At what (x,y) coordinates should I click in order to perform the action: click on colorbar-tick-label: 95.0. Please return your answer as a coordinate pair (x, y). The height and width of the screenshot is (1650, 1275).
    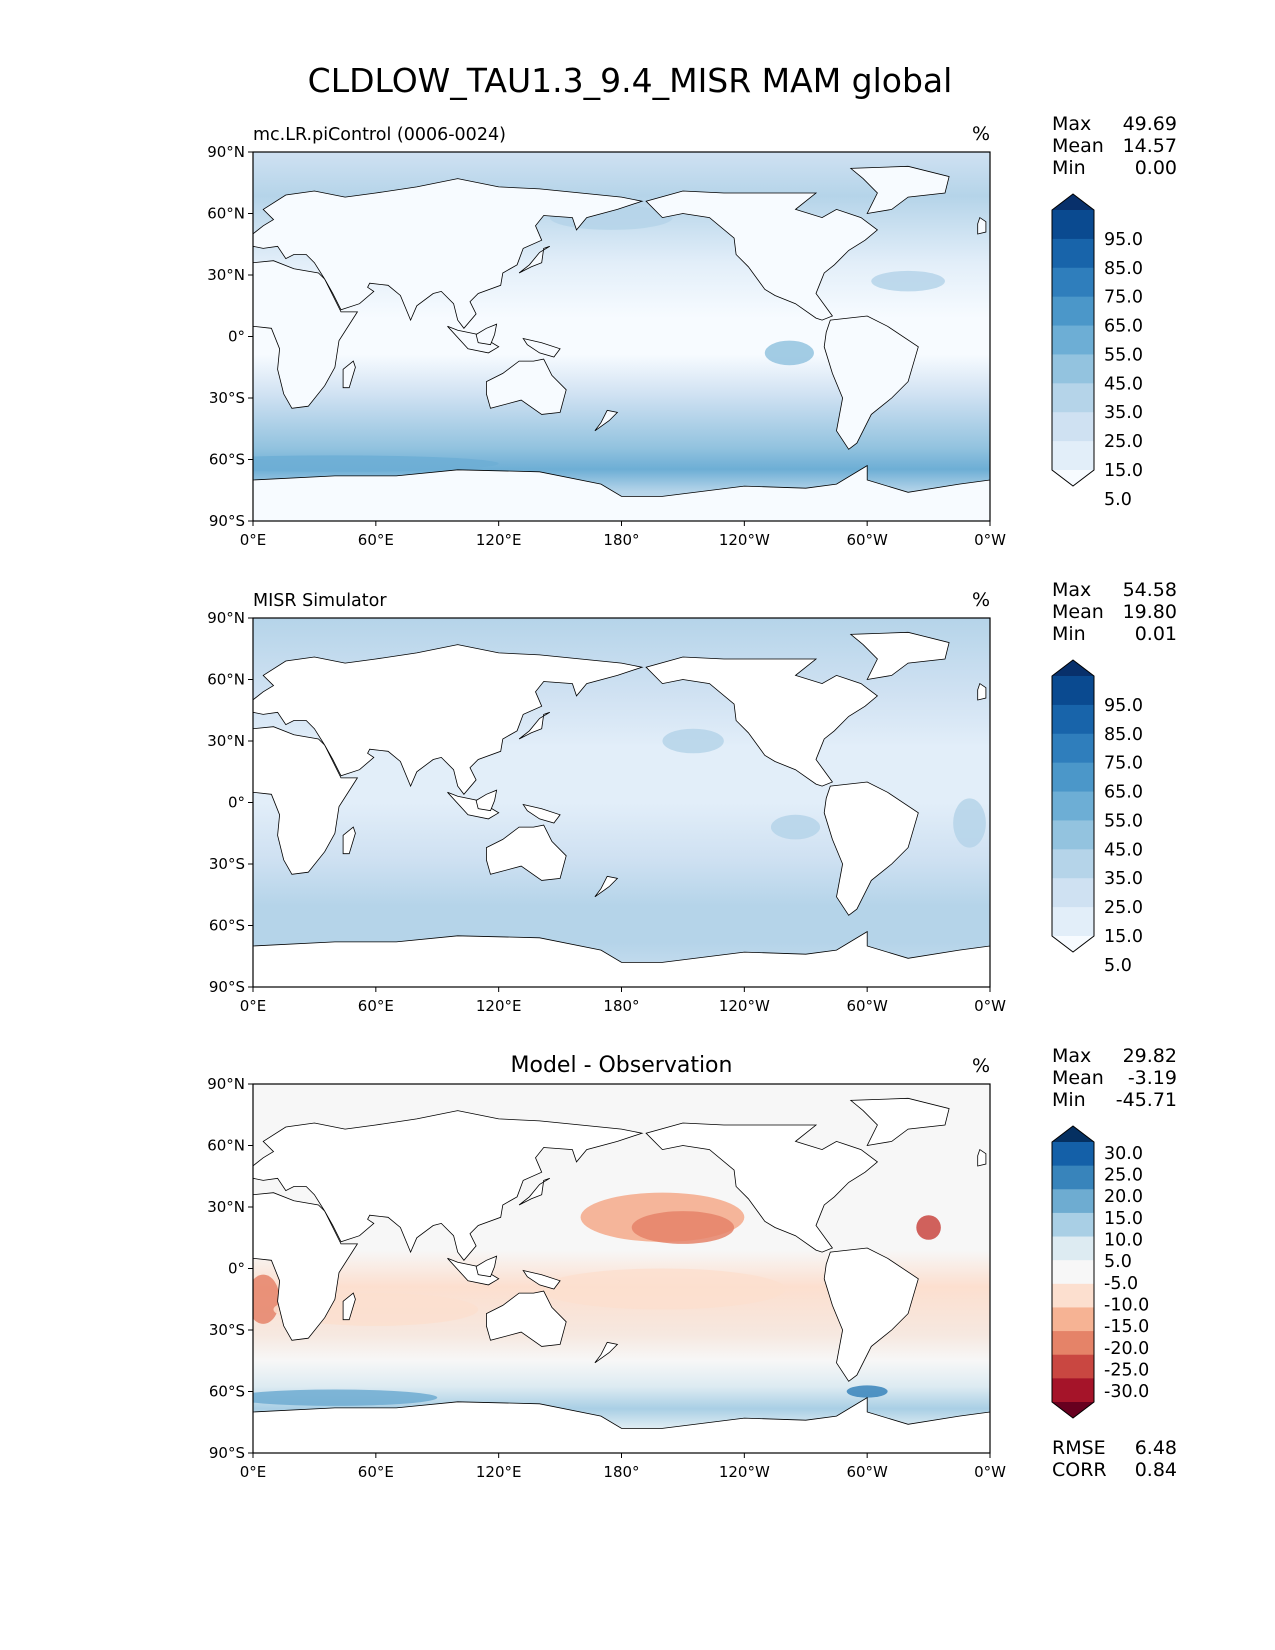
    Looking at the image, I should click on (1123, 240).